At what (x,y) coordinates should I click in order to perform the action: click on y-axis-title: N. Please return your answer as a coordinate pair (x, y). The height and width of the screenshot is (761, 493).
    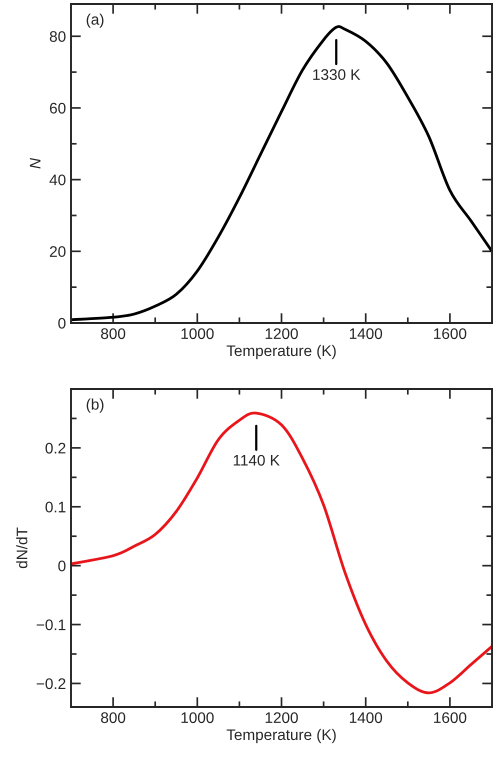
    Looking at the image, I should click on (35, 163).